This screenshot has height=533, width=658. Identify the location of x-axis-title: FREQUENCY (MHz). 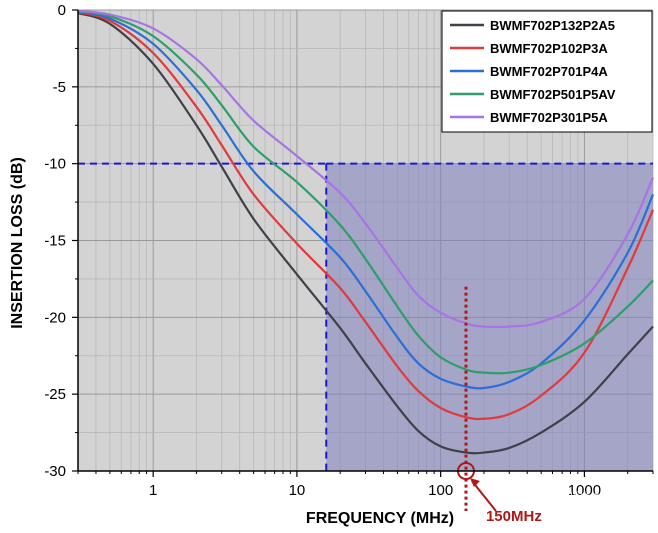
(380, 518).